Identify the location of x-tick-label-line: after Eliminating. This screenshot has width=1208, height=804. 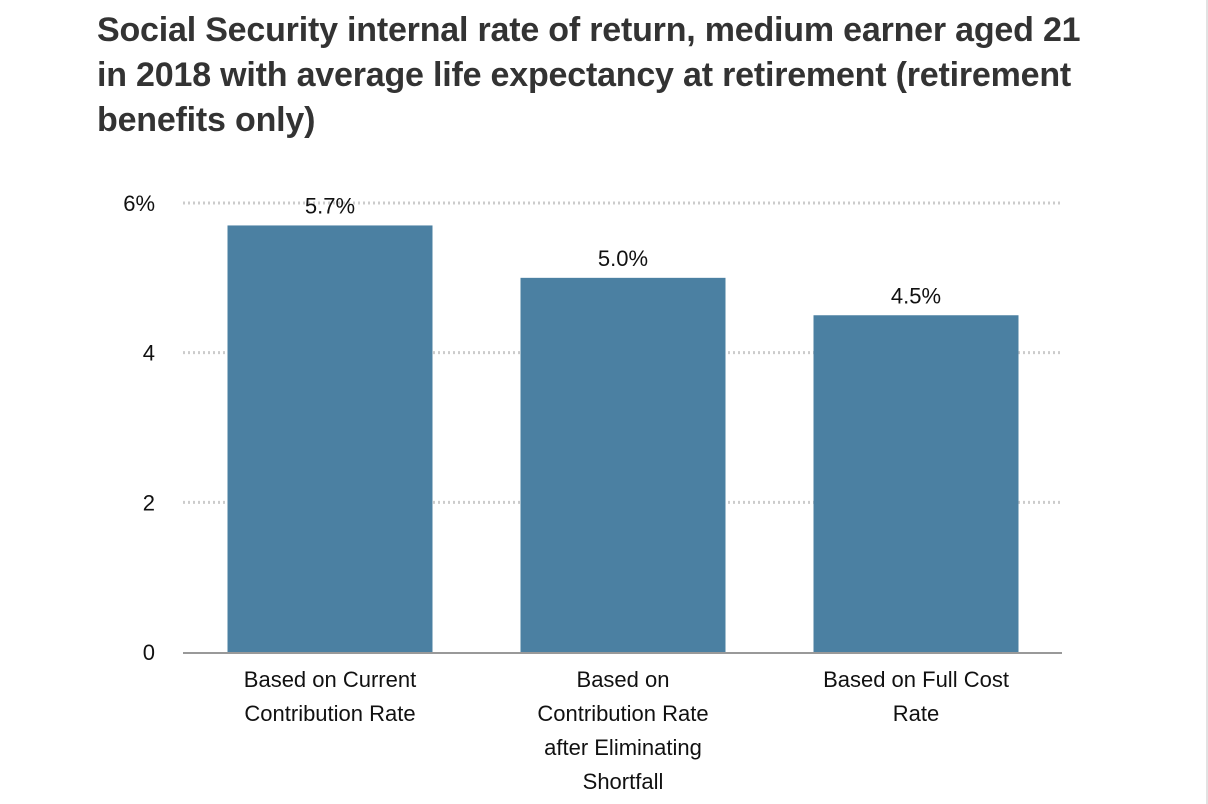
(623, 747).